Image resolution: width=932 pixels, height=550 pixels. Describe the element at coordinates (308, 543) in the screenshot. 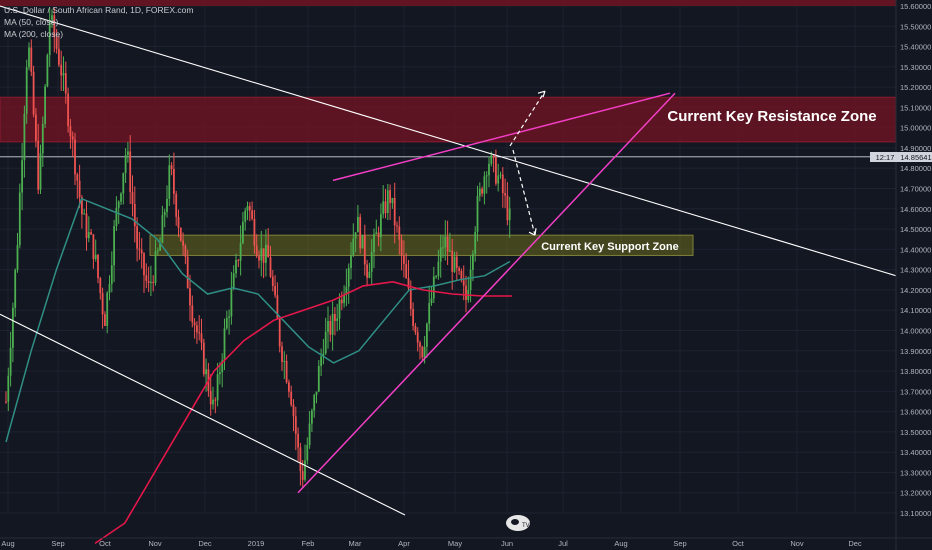

I see `time-tick-label: Feb` at that location.